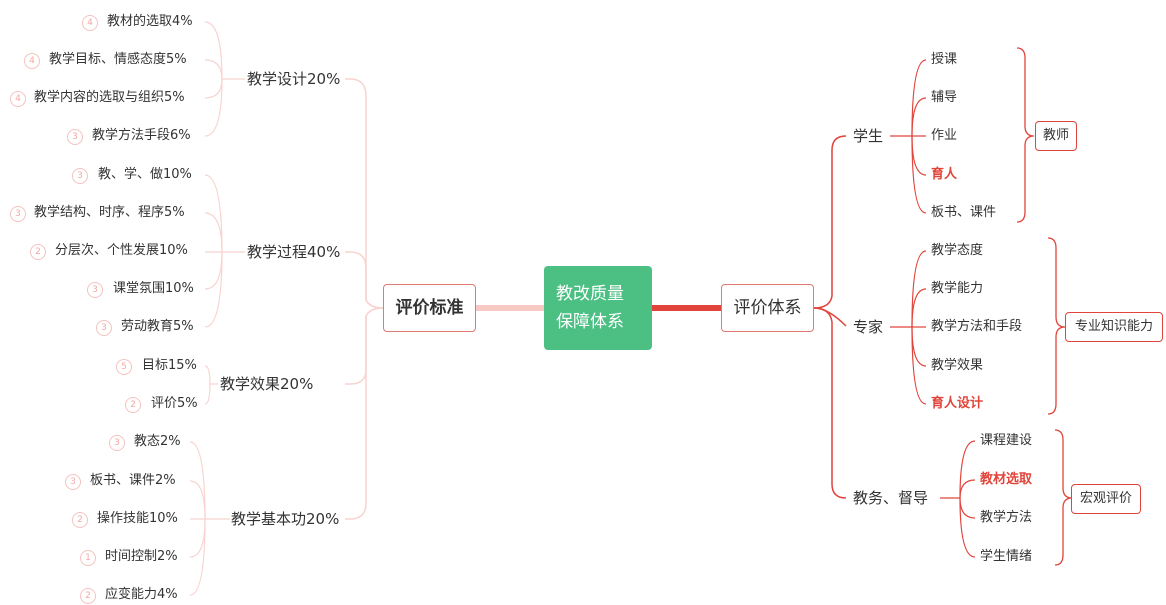  What do you see at coordinates (944, 135) in the screenshot?
I see `right-leaf: 作业` at bounding box center [944, 135].